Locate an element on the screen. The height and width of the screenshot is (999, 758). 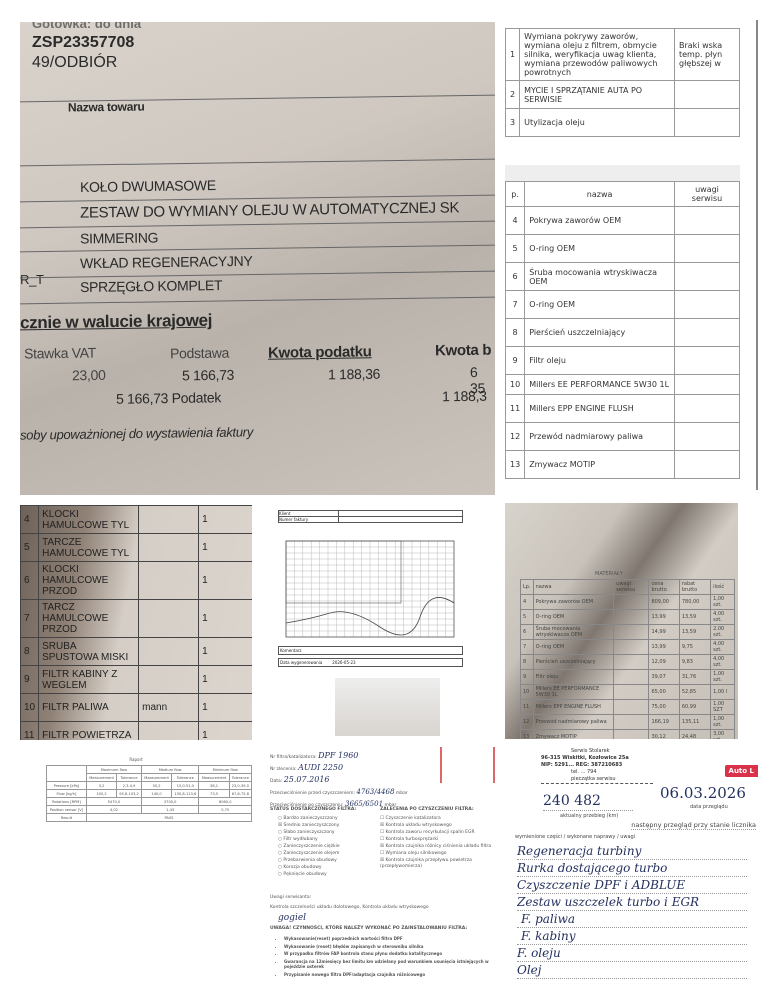
stamp-line: pieczątka serwisu is located at coordinates (593, 779).